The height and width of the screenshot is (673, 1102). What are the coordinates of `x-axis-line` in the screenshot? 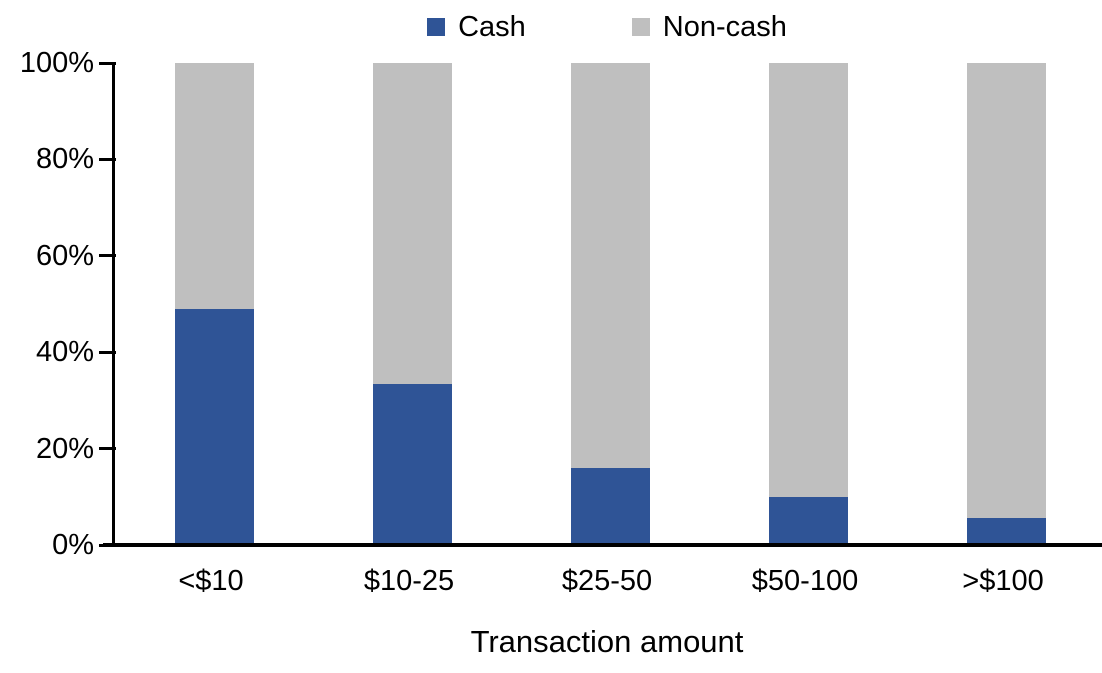 It's located at (602, 545).